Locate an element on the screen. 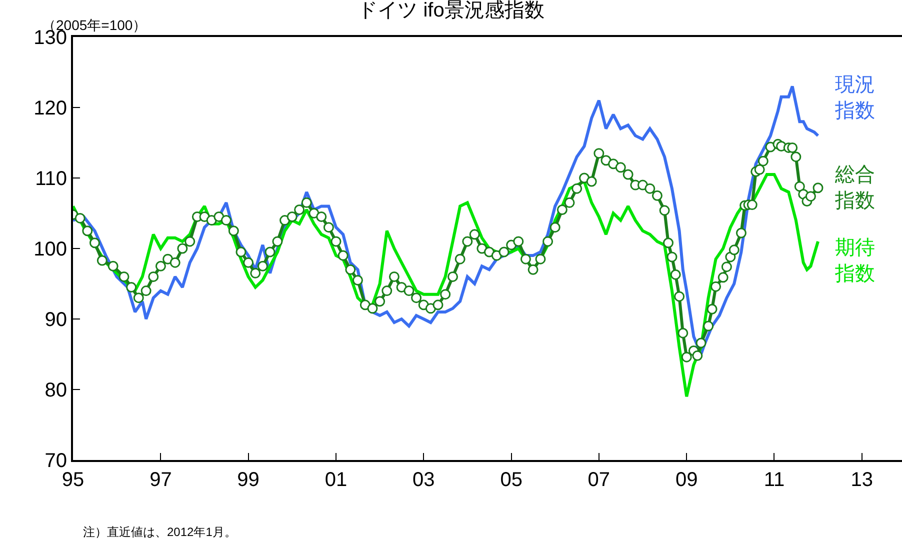 This screenshot has height=540, width=902. x-tick-label: 11 is located at coordinates (774, 480).